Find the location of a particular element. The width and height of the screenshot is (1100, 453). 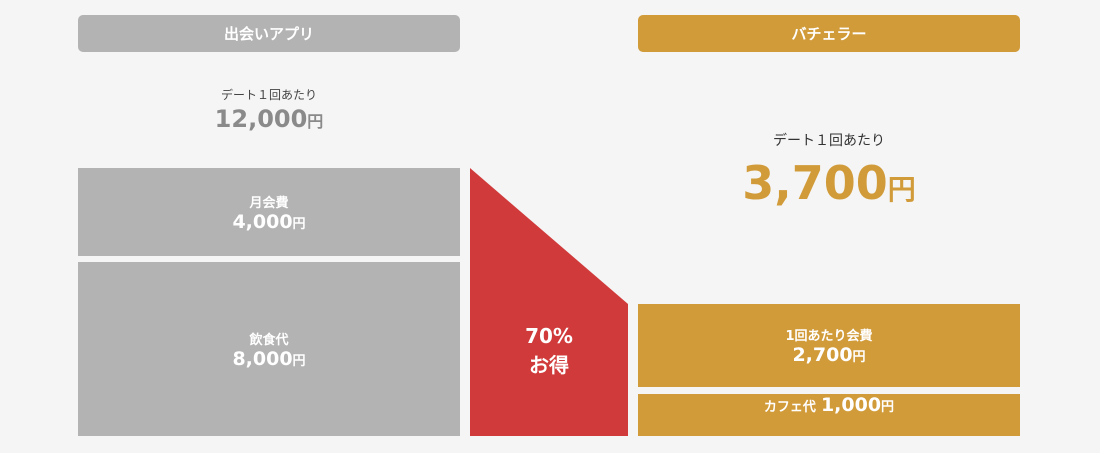

header-text: 出会いアプリ is located at coordinates (268, 34).